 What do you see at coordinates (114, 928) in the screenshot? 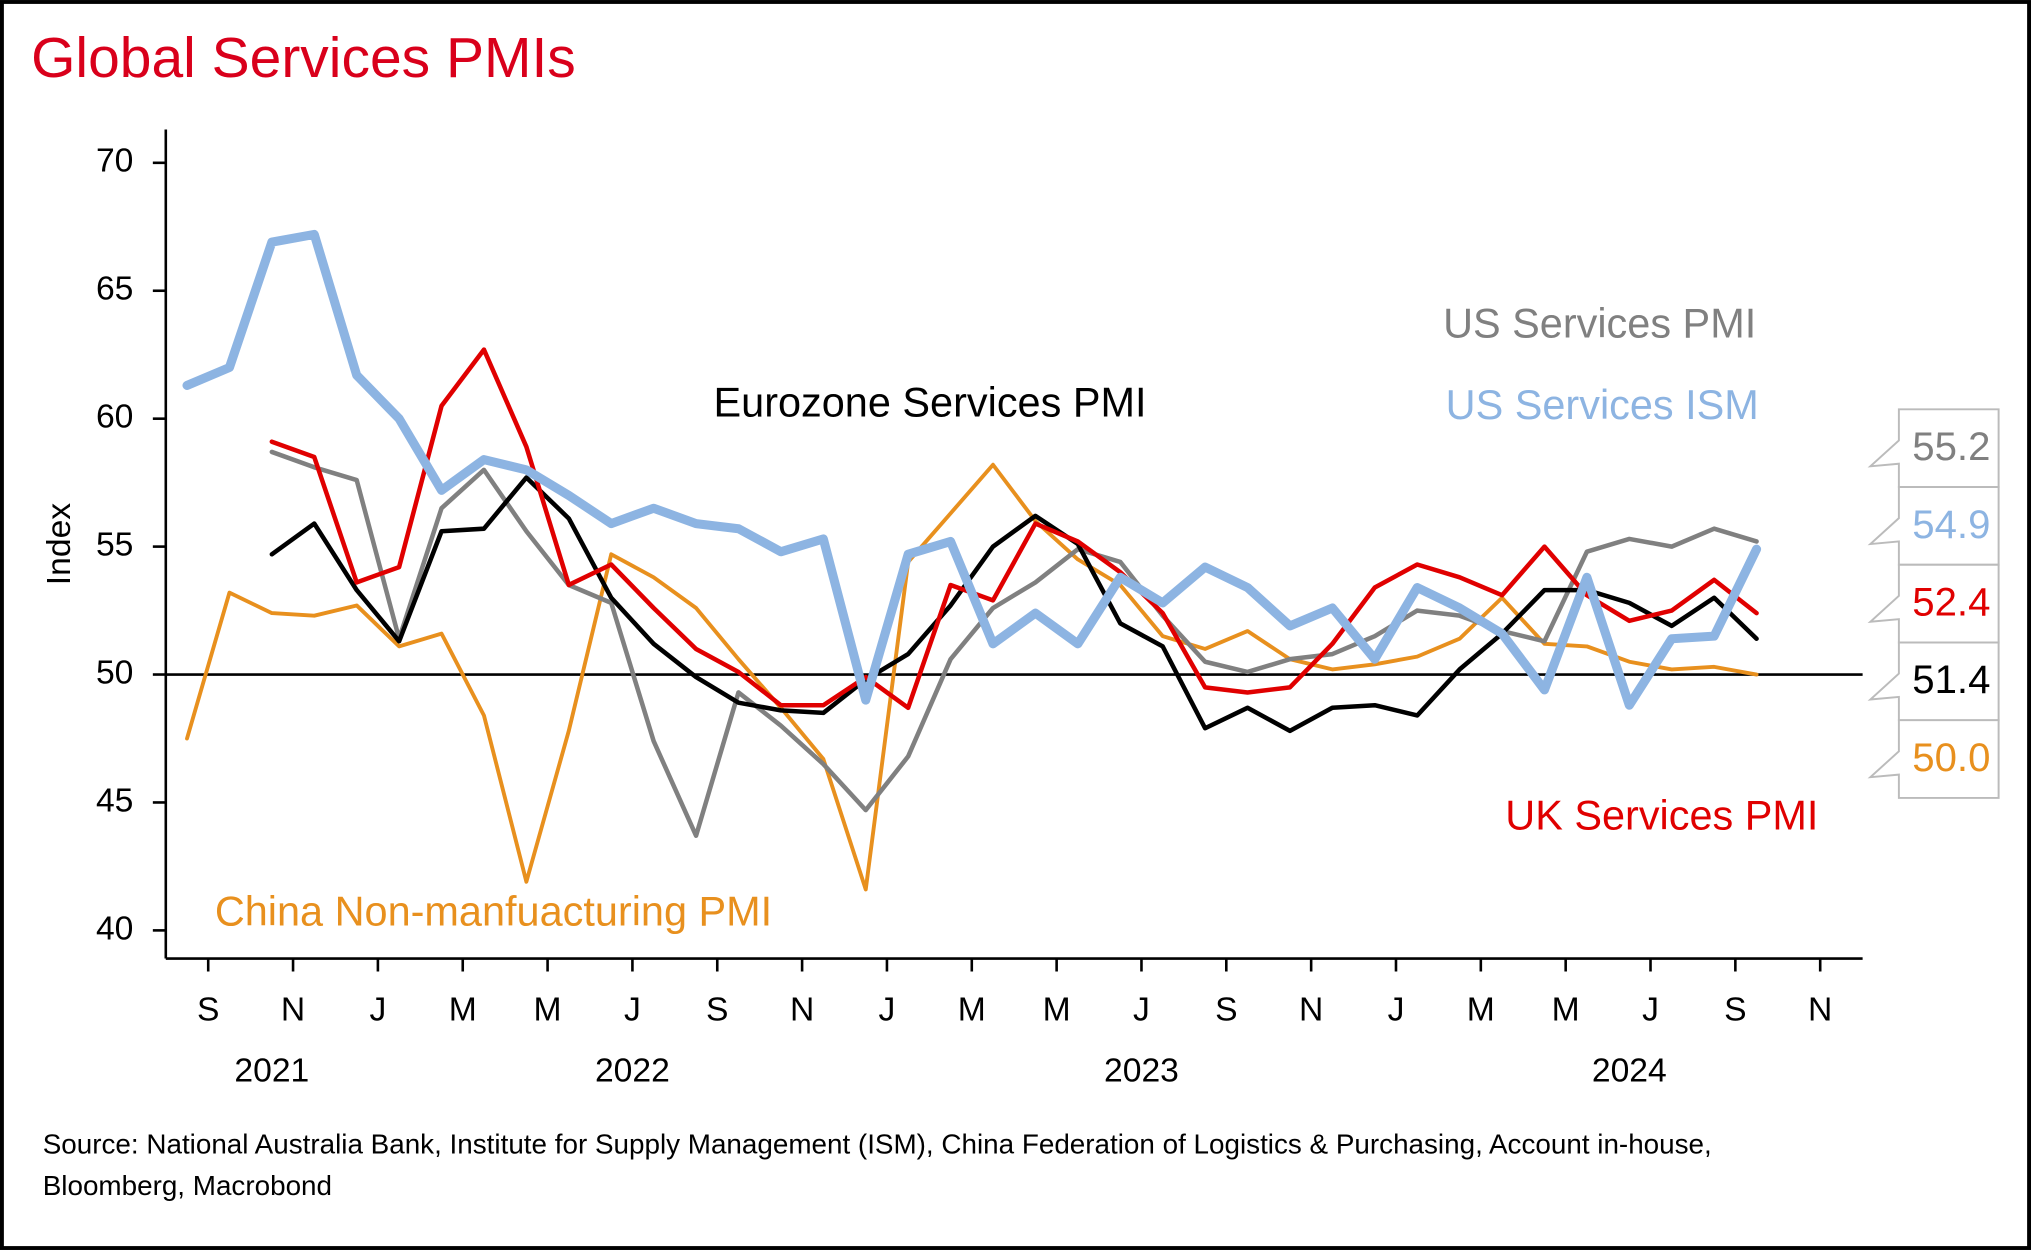
I see `y-tick-label: 40` at bounding box center [114, 928].